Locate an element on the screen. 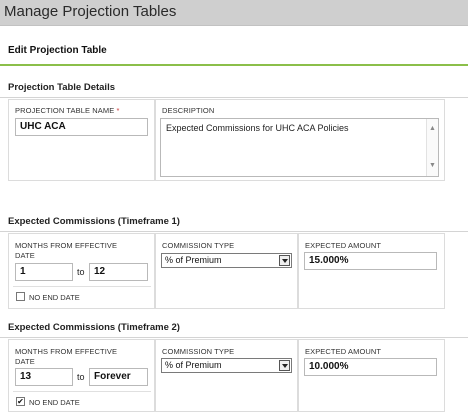 The height and width of the screenshot is (418, 468). description-scrollbar: ▲ ▼ is located at coordinates (432, 147).